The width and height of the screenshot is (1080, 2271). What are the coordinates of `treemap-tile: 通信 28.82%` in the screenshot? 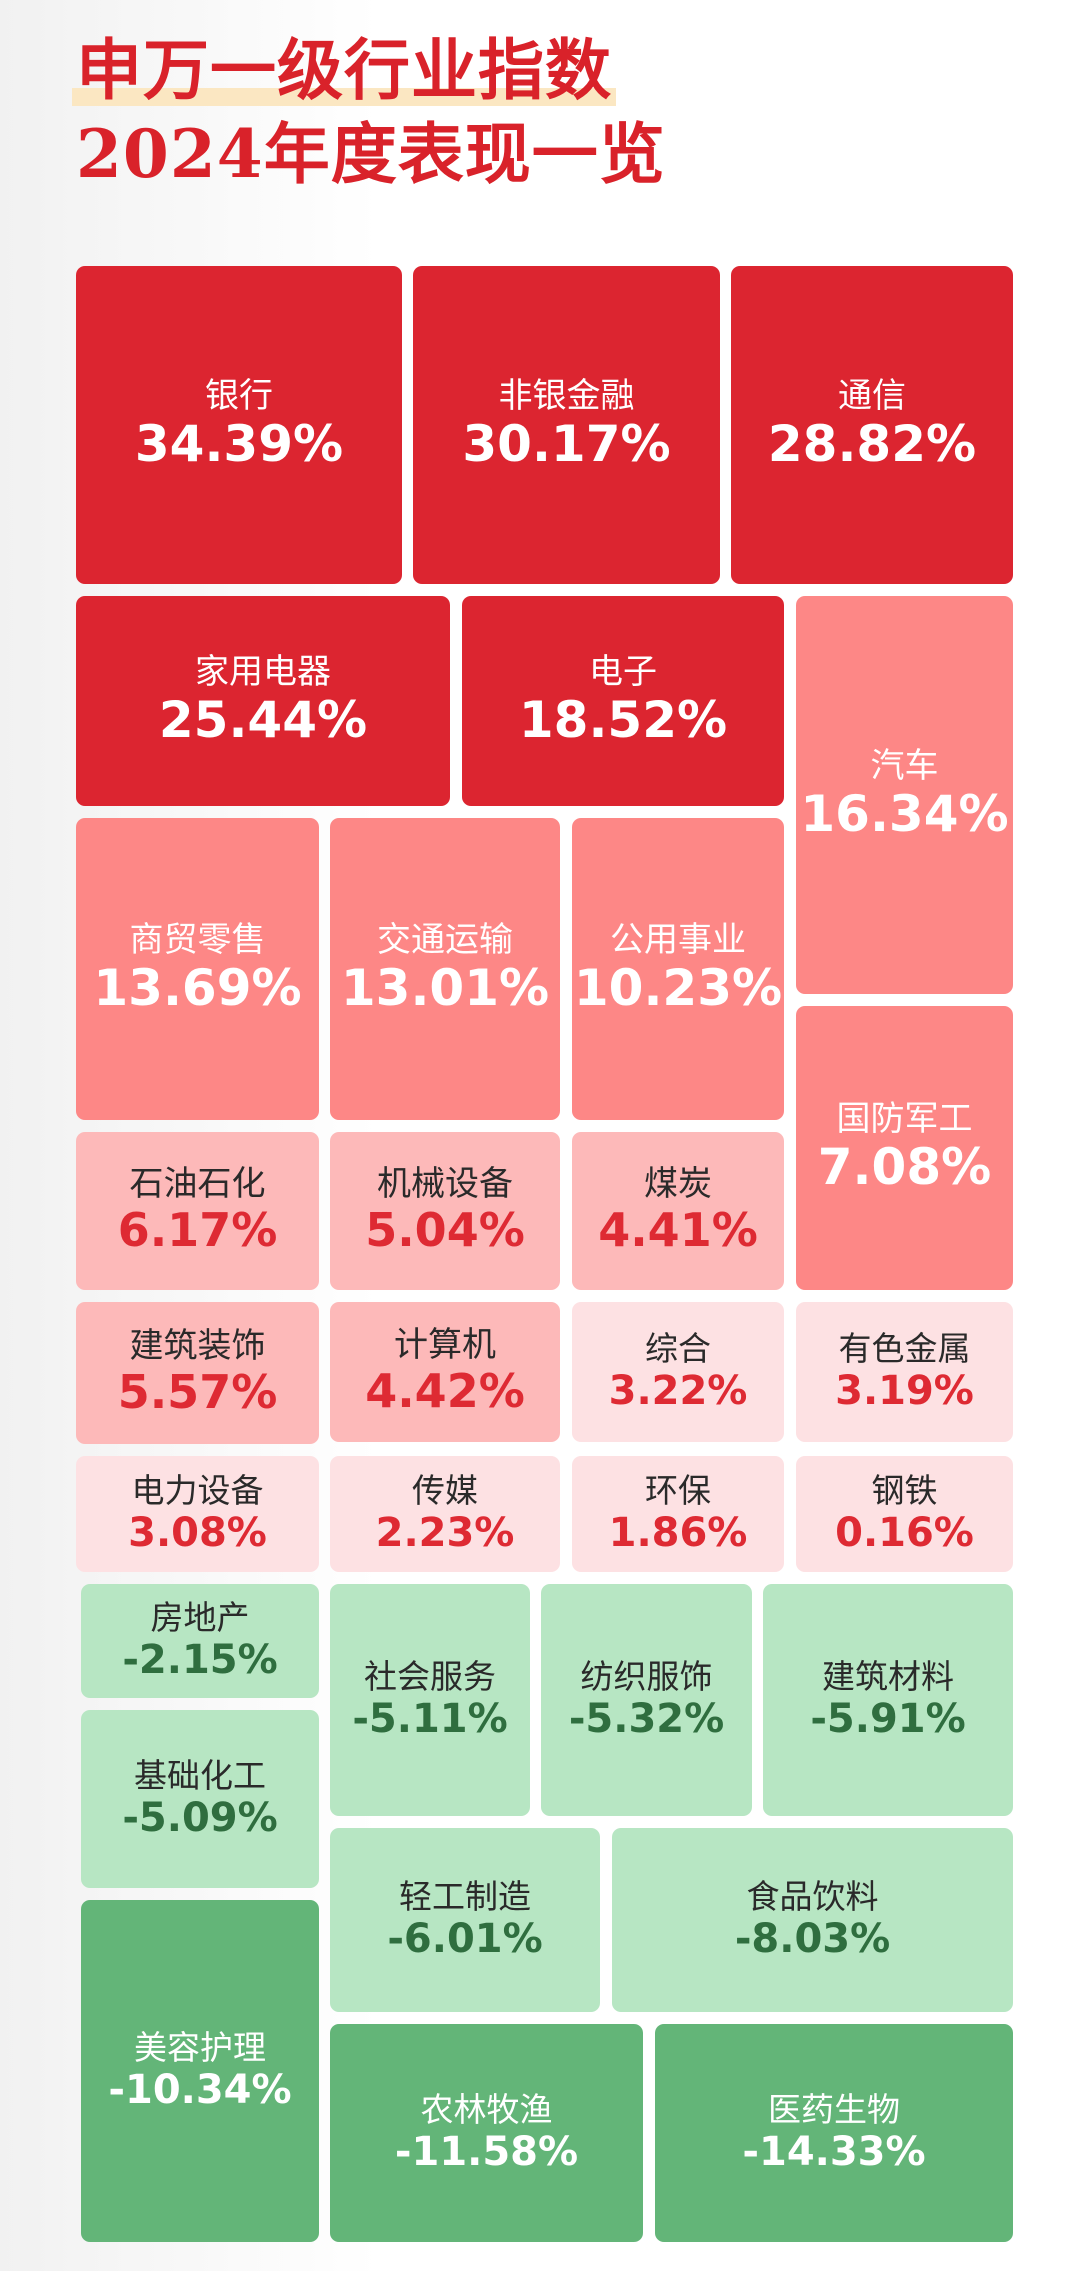 It's located at (872, 425).